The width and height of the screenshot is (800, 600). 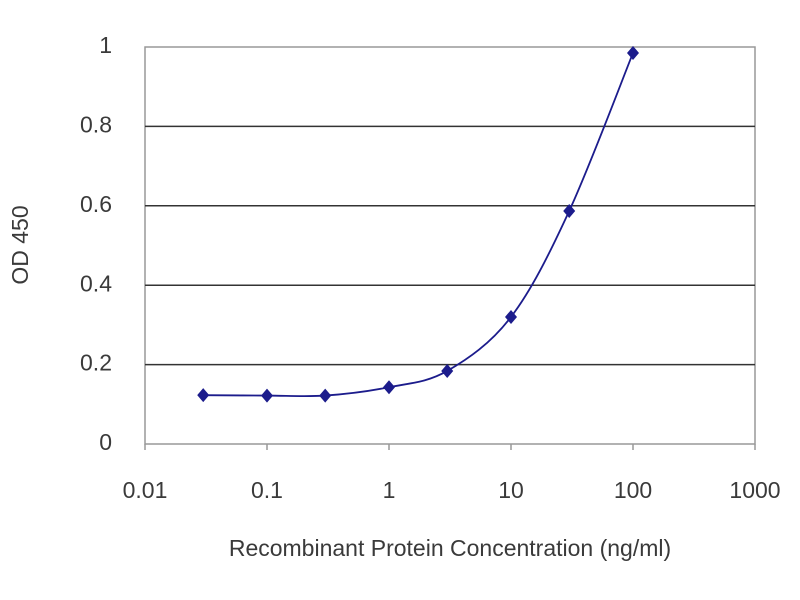 What do you see at coordinates (96, 204) in the screenshot?
I see `y-tick-label: 0.6` at bounding box center [96, 204].